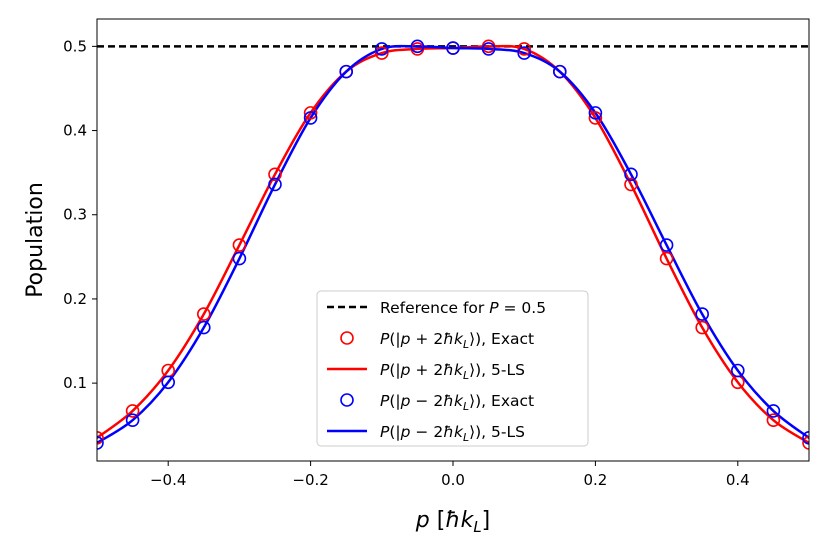  I want to click on legend-plus-exact-marker, so click(347, 338).